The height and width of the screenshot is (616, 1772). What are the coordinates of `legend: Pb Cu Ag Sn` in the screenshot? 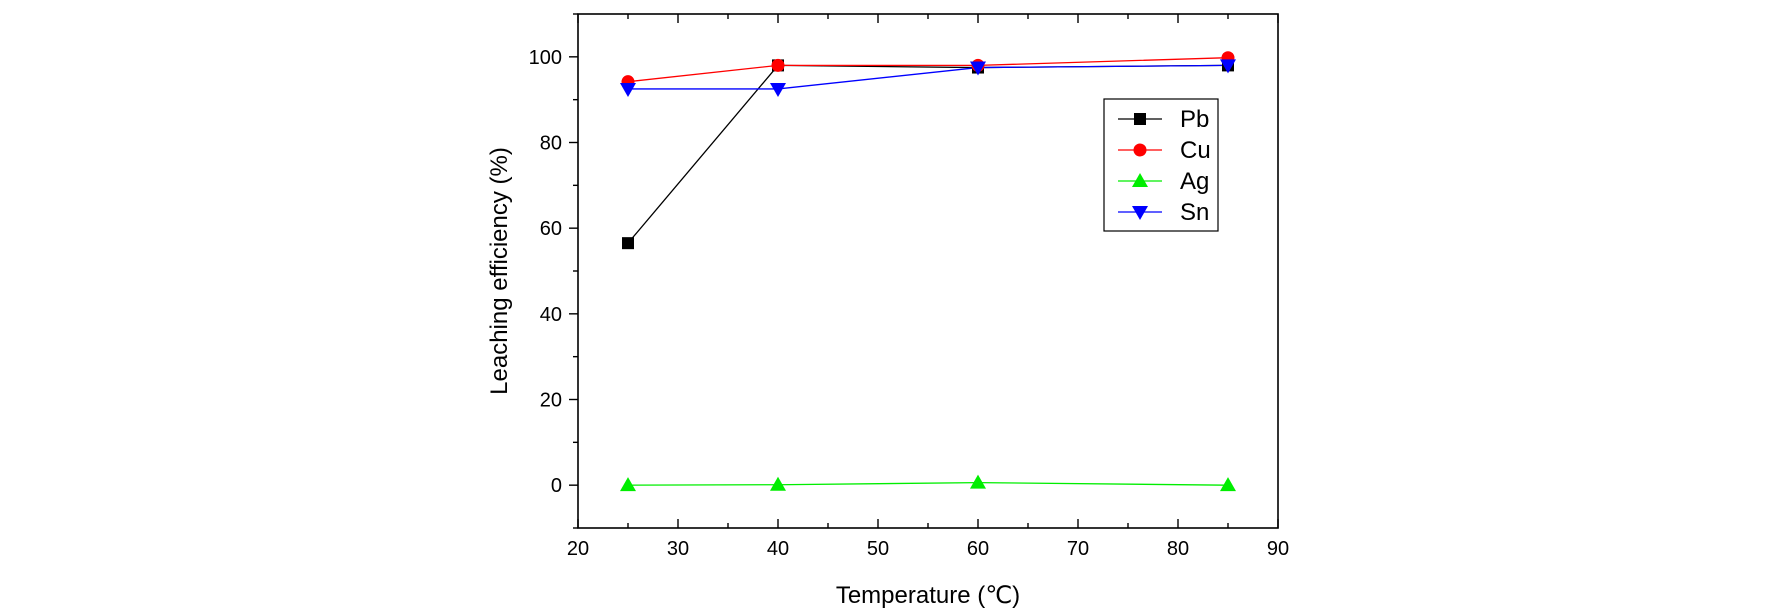 It's located at (1161, 165).